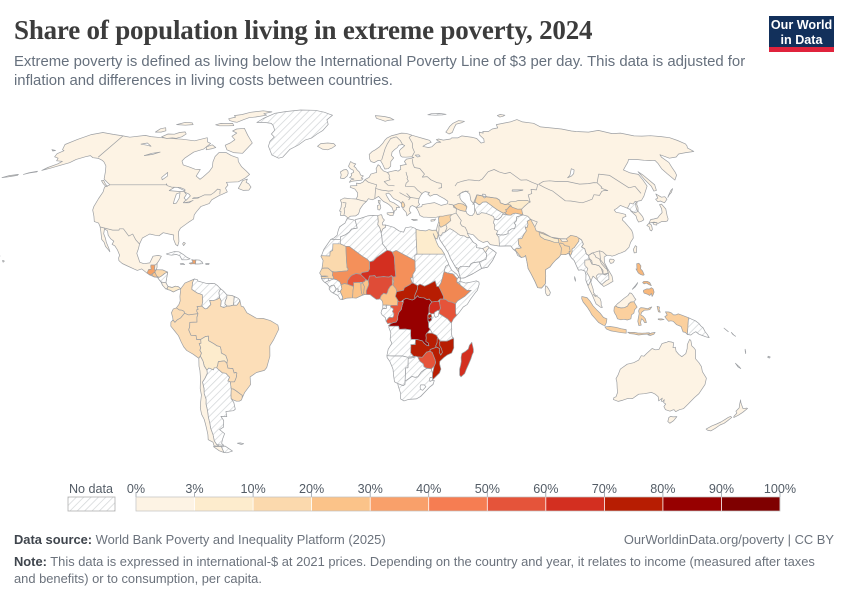 The height and width of the screenshot is (600, 850). Describe the element at coordinates (428, 489) in the screenshot. I see `svg-text: 40%` at that location.